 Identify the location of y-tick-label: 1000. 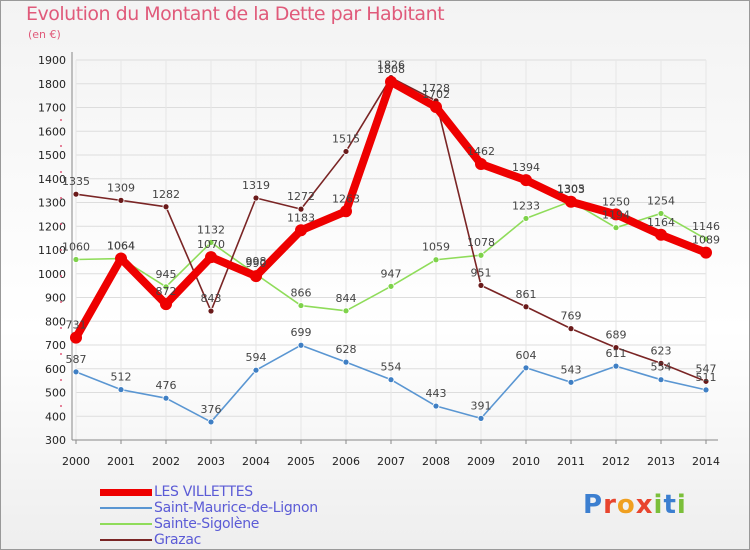
(52, 274).